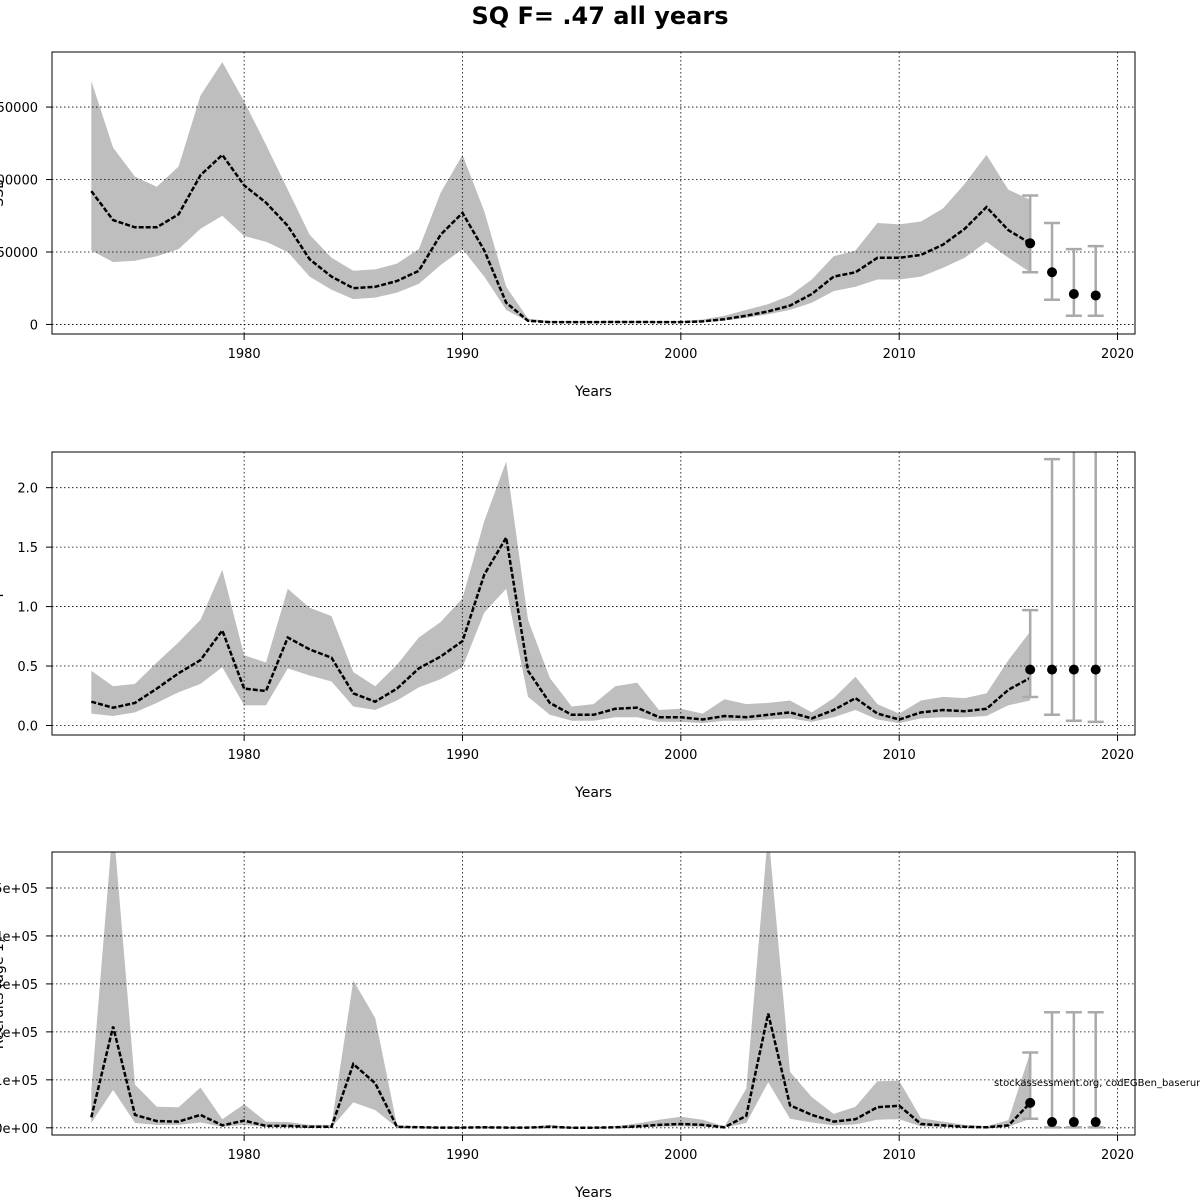 This screenshot has width=1200, height=1200. Describe the element at coordinates (3, 192) in the screenshot. I see `ssb-y-axis-label: SSB` at that location.